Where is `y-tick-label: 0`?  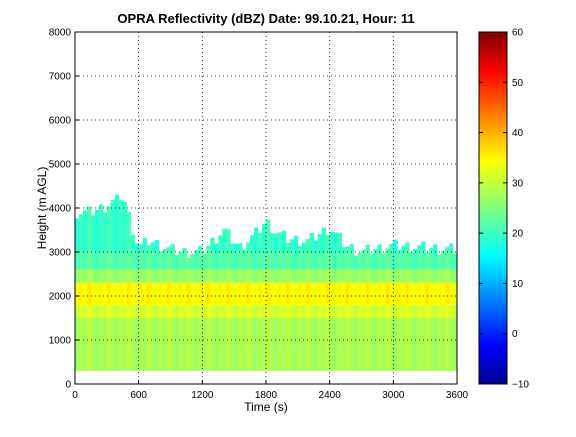
y-tick-label: 0 is located at coordinates (68, 385).